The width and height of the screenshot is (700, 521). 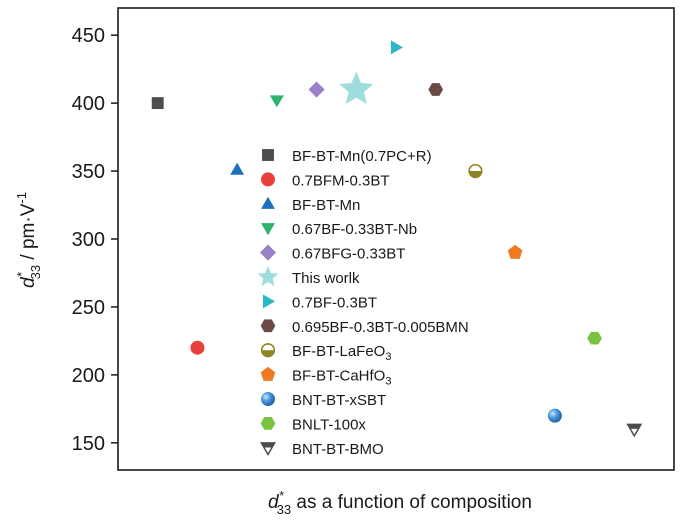 I want to click on legend-item: BNT-BT-xSBT, so click(x=323, y=400).